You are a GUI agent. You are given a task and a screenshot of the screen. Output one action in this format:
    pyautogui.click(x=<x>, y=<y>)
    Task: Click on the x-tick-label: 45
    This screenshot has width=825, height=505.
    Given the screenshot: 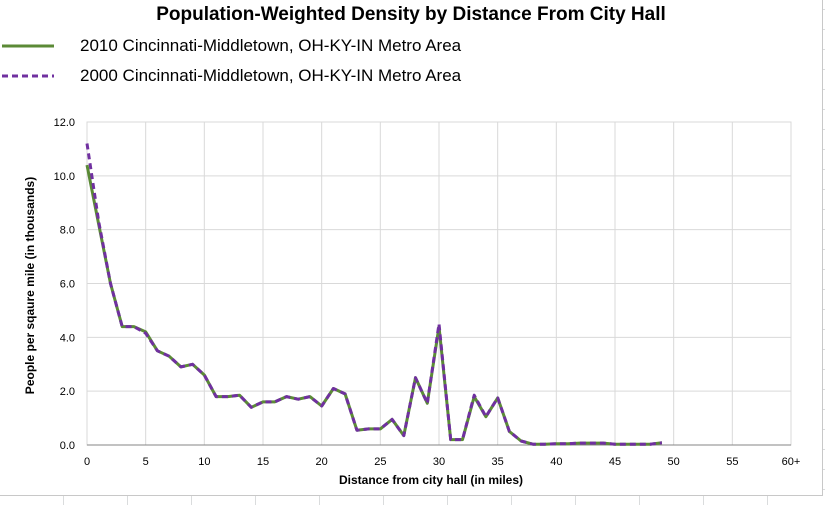 What is the action you would take?
    pyautogui.click(x=615, y=462)
    